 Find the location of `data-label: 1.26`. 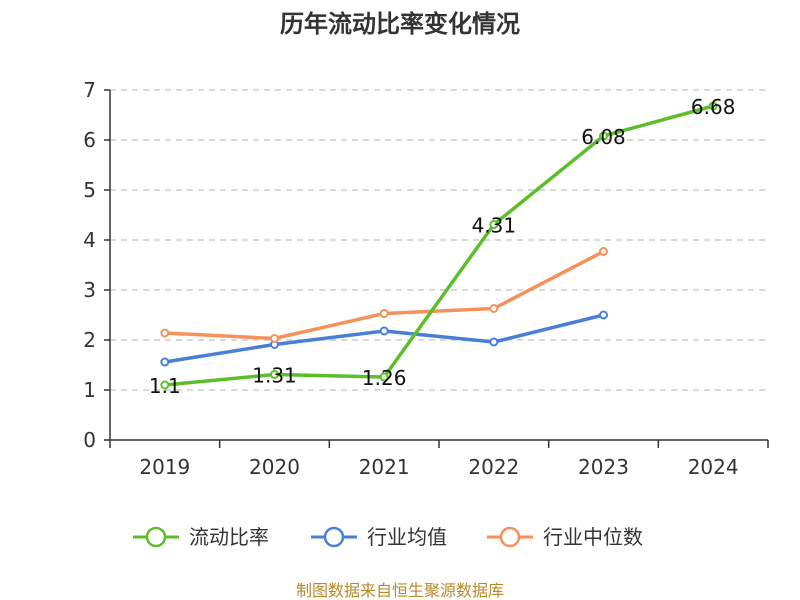

data-label: 1.26 is located at coordinates (384, 378).